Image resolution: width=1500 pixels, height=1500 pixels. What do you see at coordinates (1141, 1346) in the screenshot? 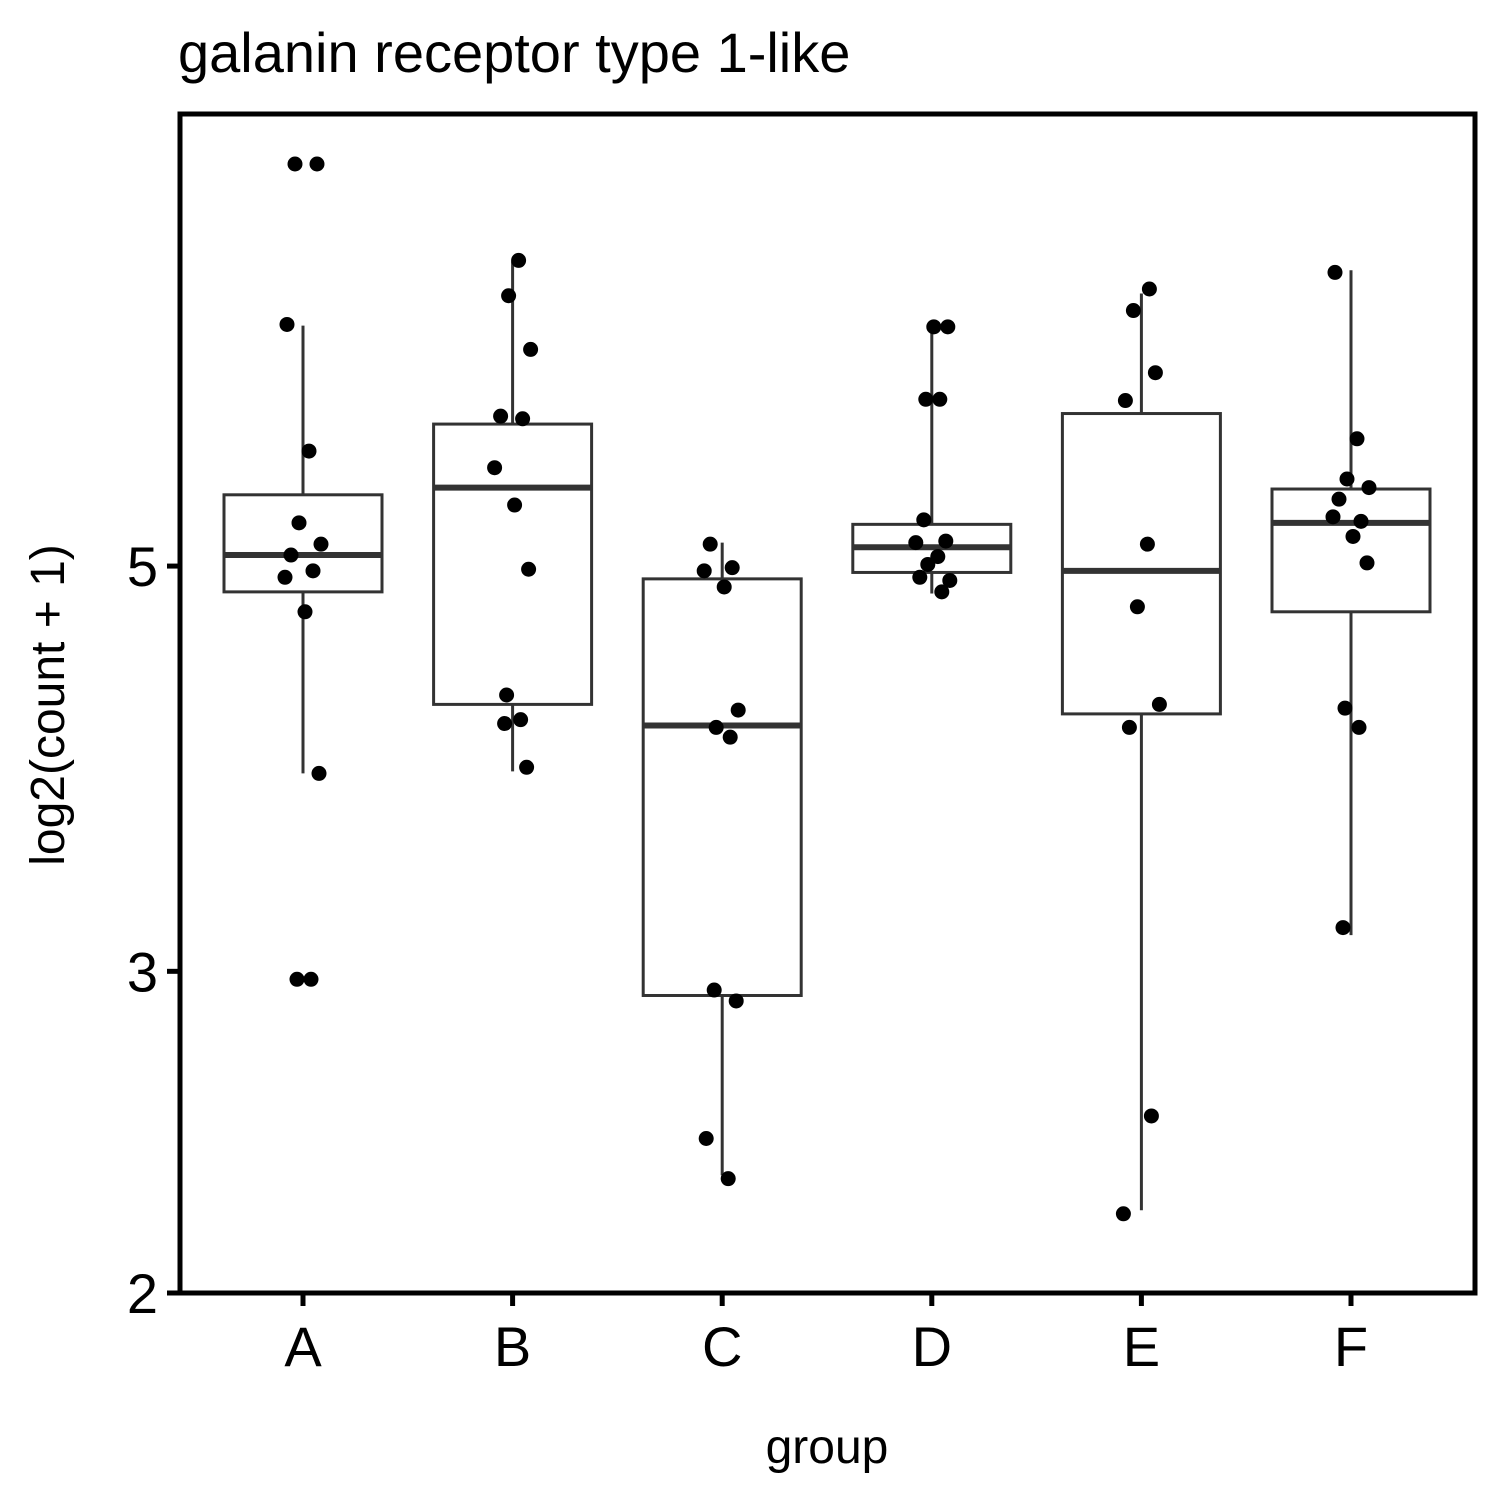
I see `x-tick-label: E` at bounding box center [1141, 1346].